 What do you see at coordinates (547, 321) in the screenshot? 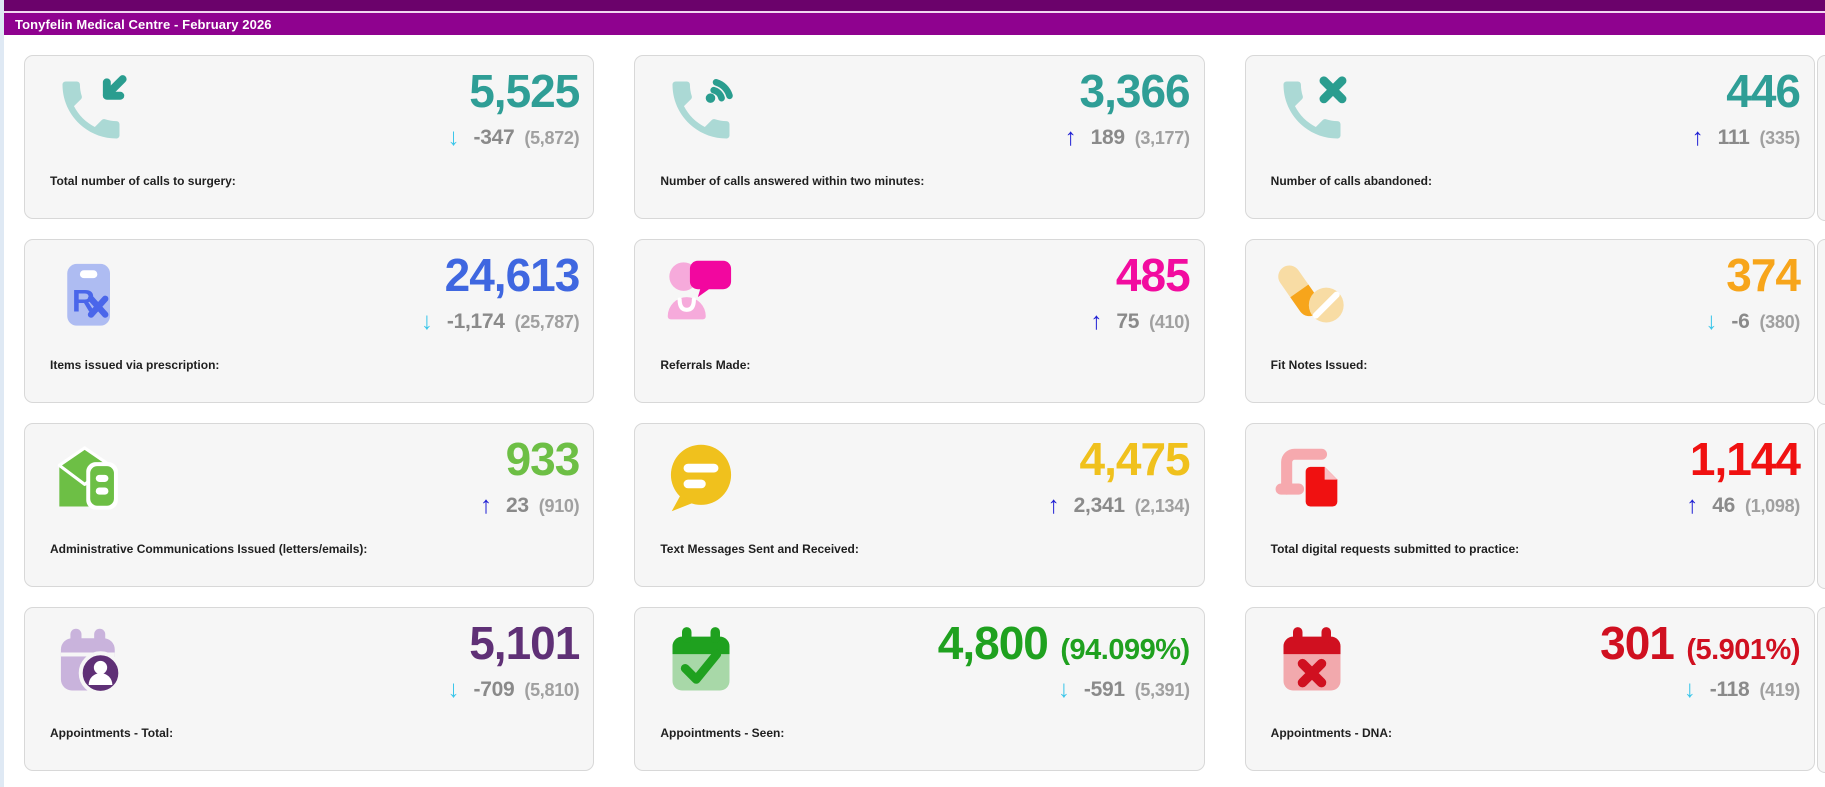
I see `metric-previous-value: (25,787)` at bounding box center [547, 321].